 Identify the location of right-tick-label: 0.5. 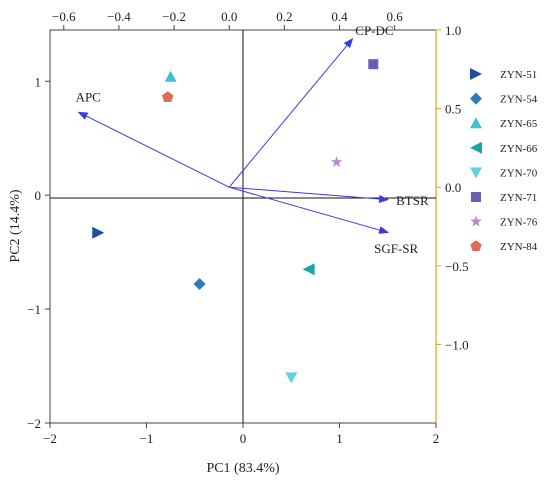
(453, 109).